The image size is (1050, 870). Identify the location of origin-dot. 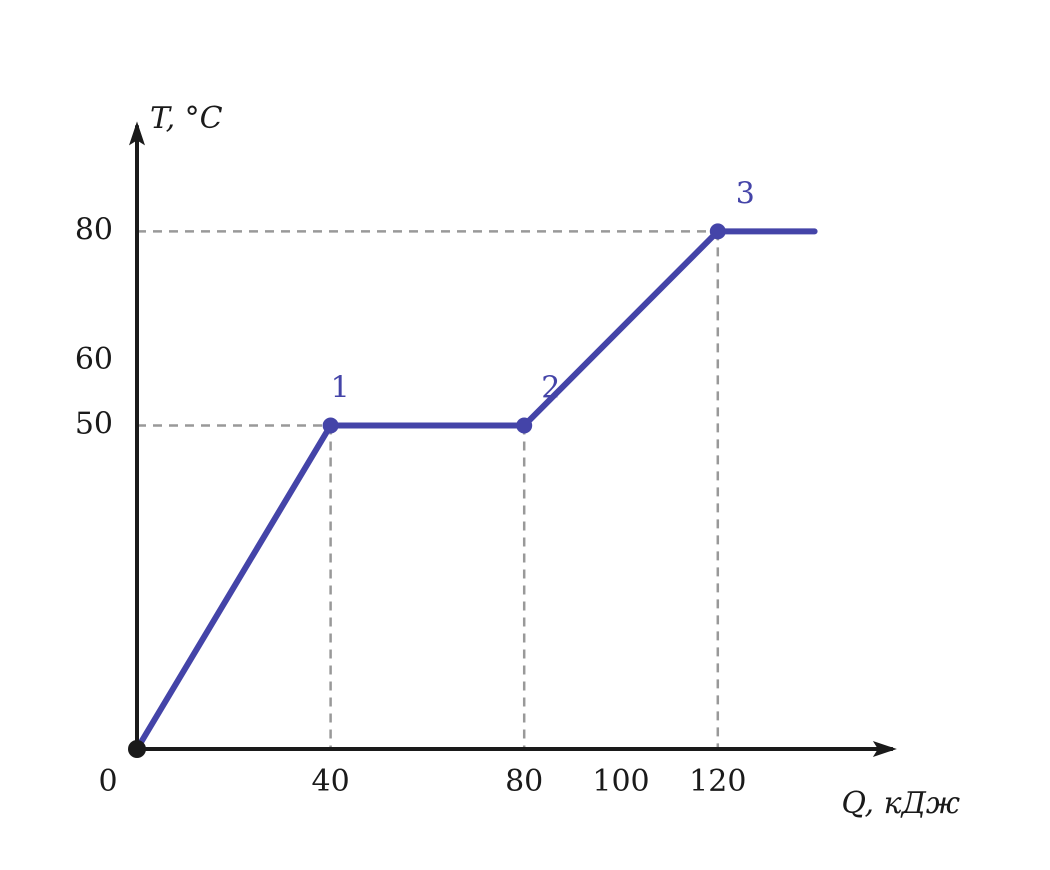
(137, 749).